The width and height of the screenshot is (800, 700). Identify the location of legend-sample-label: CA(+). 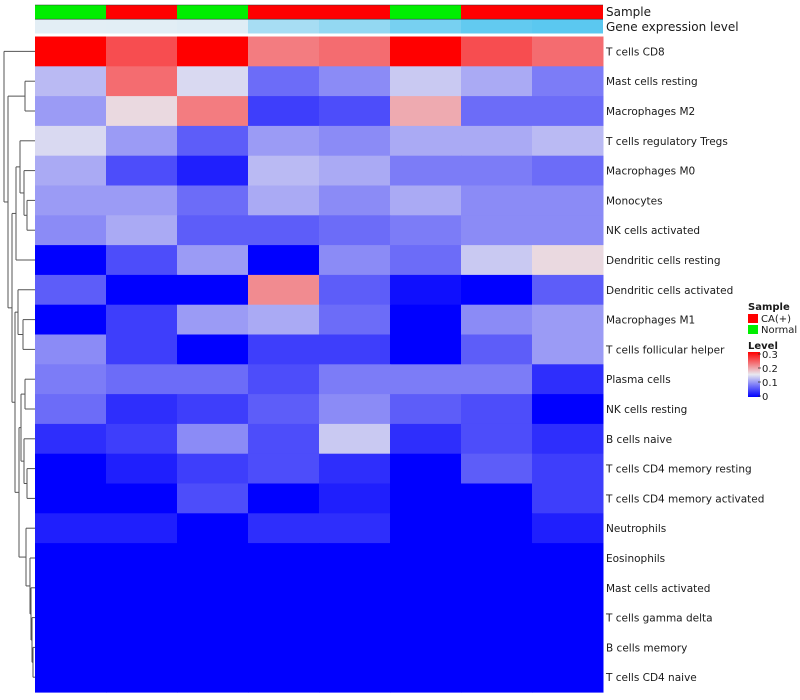
(776, 319).